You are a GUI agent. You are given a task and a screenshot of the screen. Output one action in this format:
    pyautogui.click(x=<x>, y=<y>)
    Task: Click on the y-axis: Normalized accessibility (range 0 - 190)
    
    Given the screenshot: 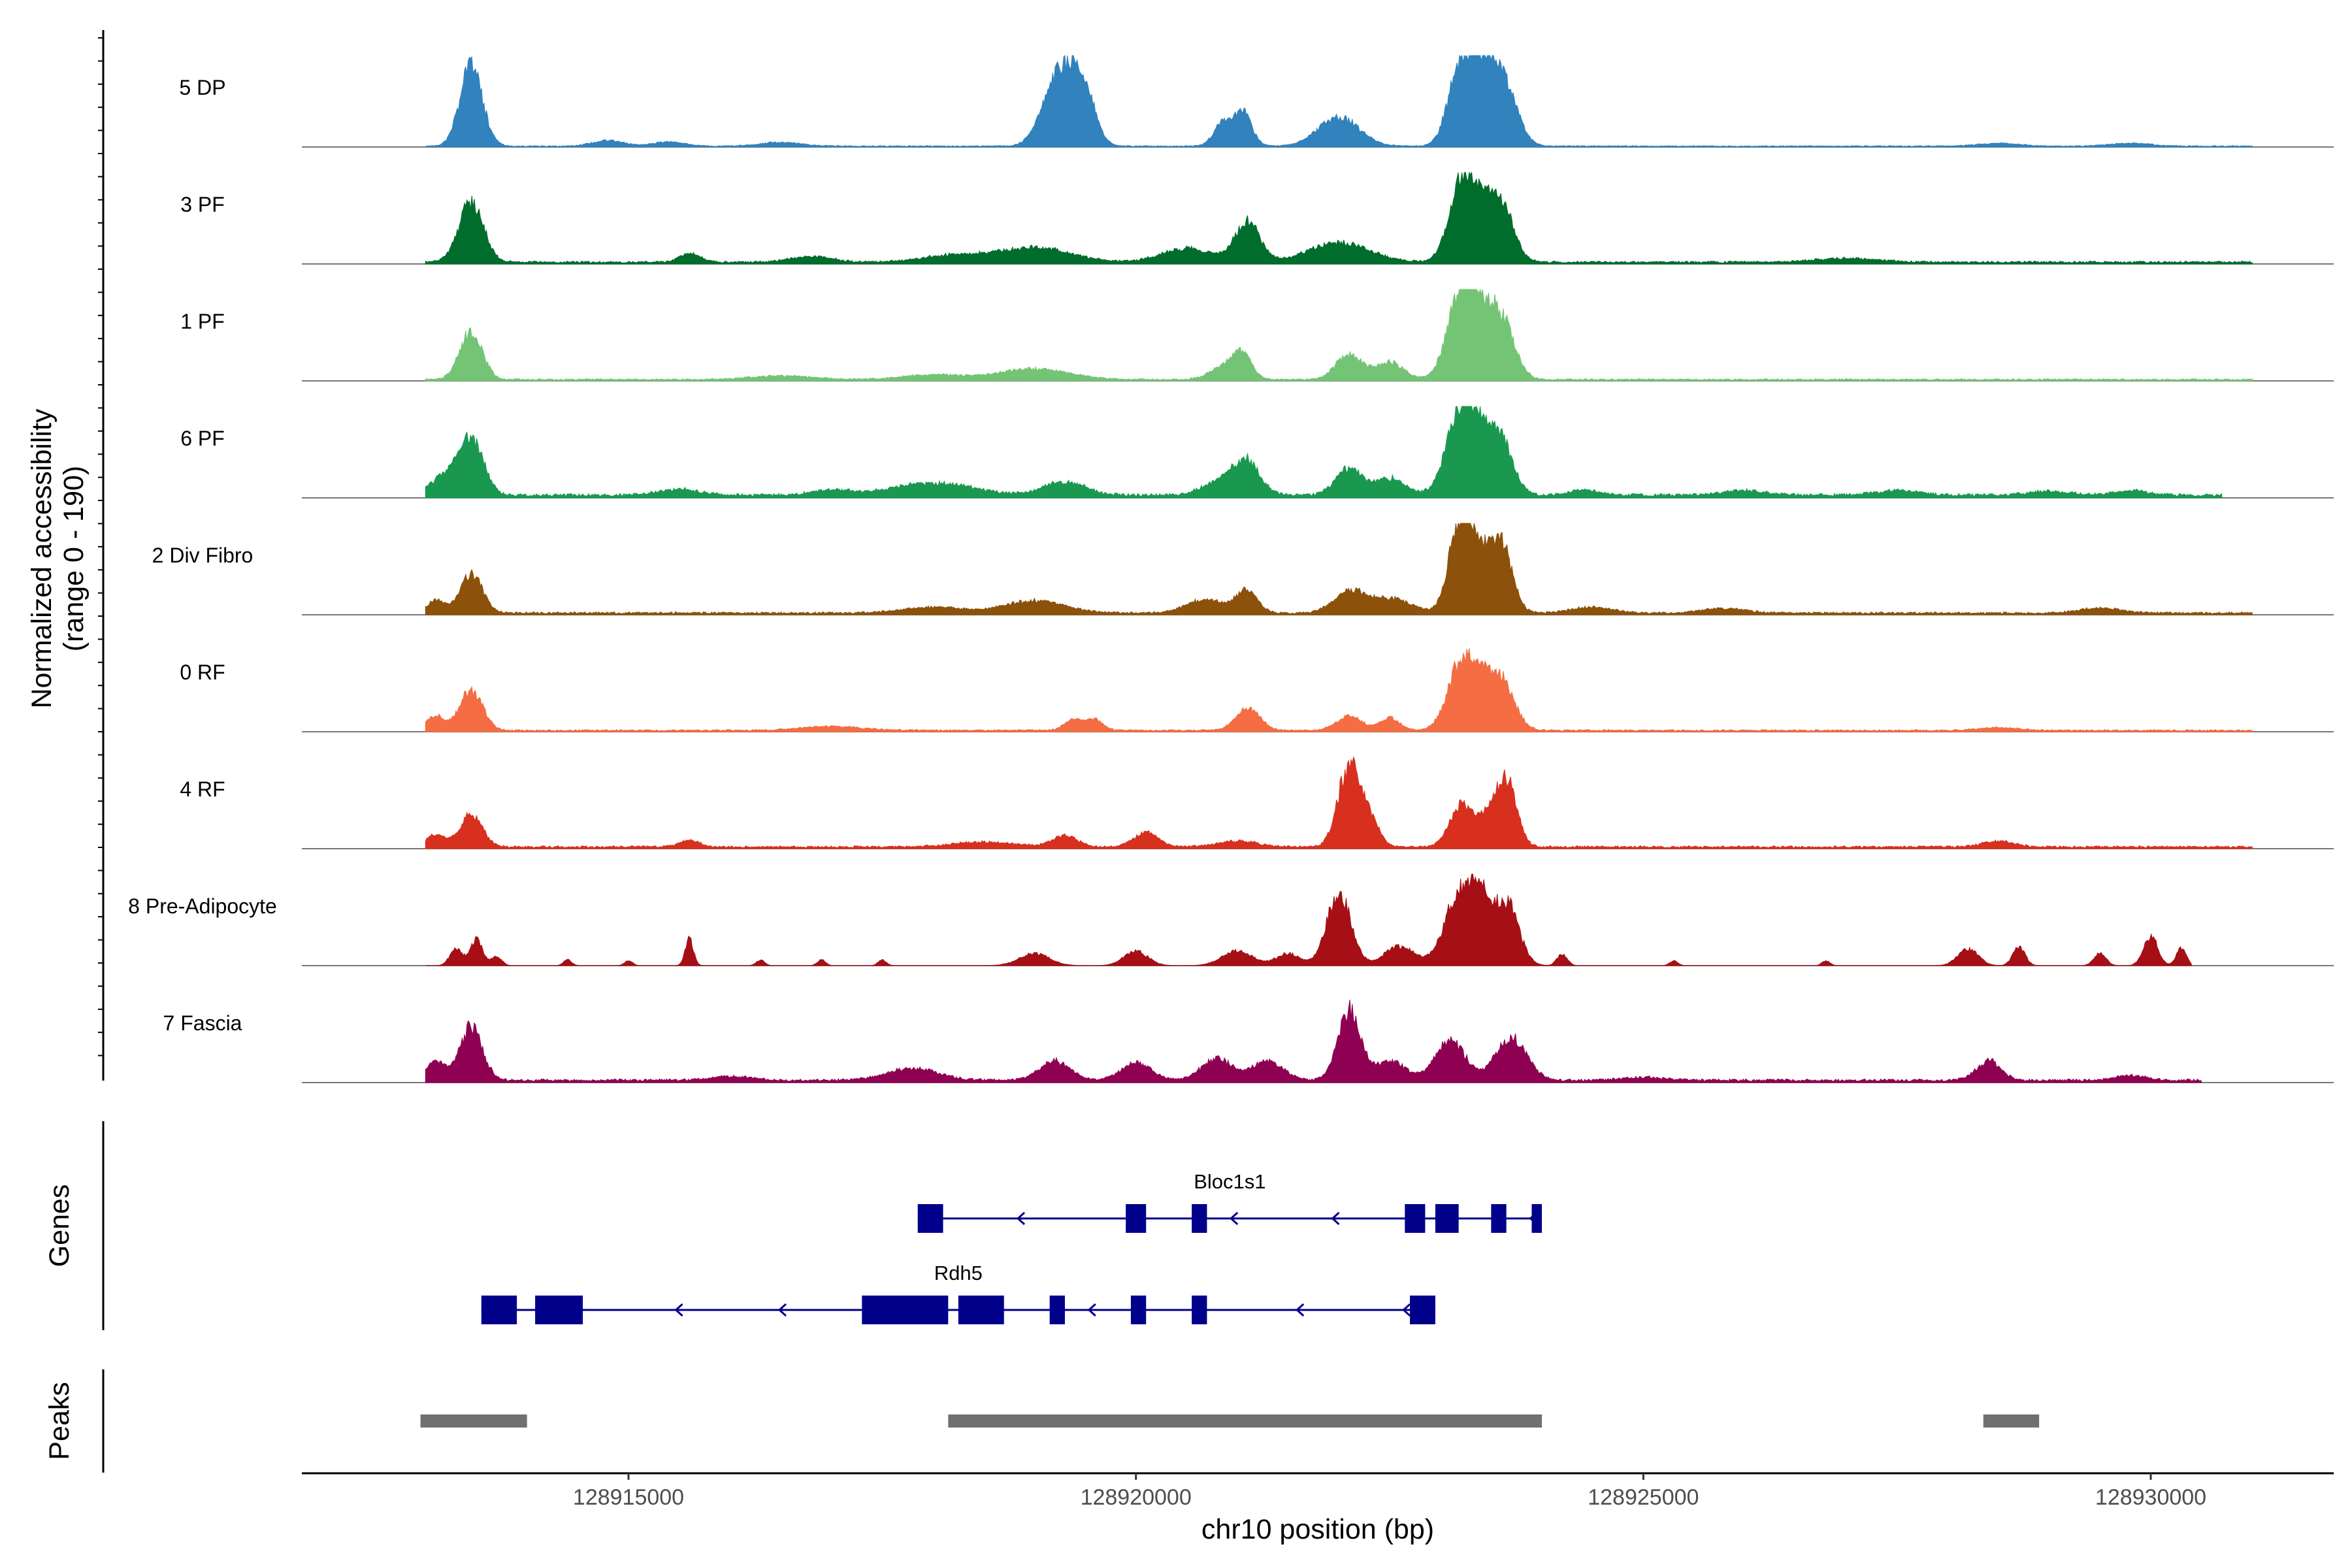 What is the action you would take?
    pyautogui.click(x=65, y=555)
    